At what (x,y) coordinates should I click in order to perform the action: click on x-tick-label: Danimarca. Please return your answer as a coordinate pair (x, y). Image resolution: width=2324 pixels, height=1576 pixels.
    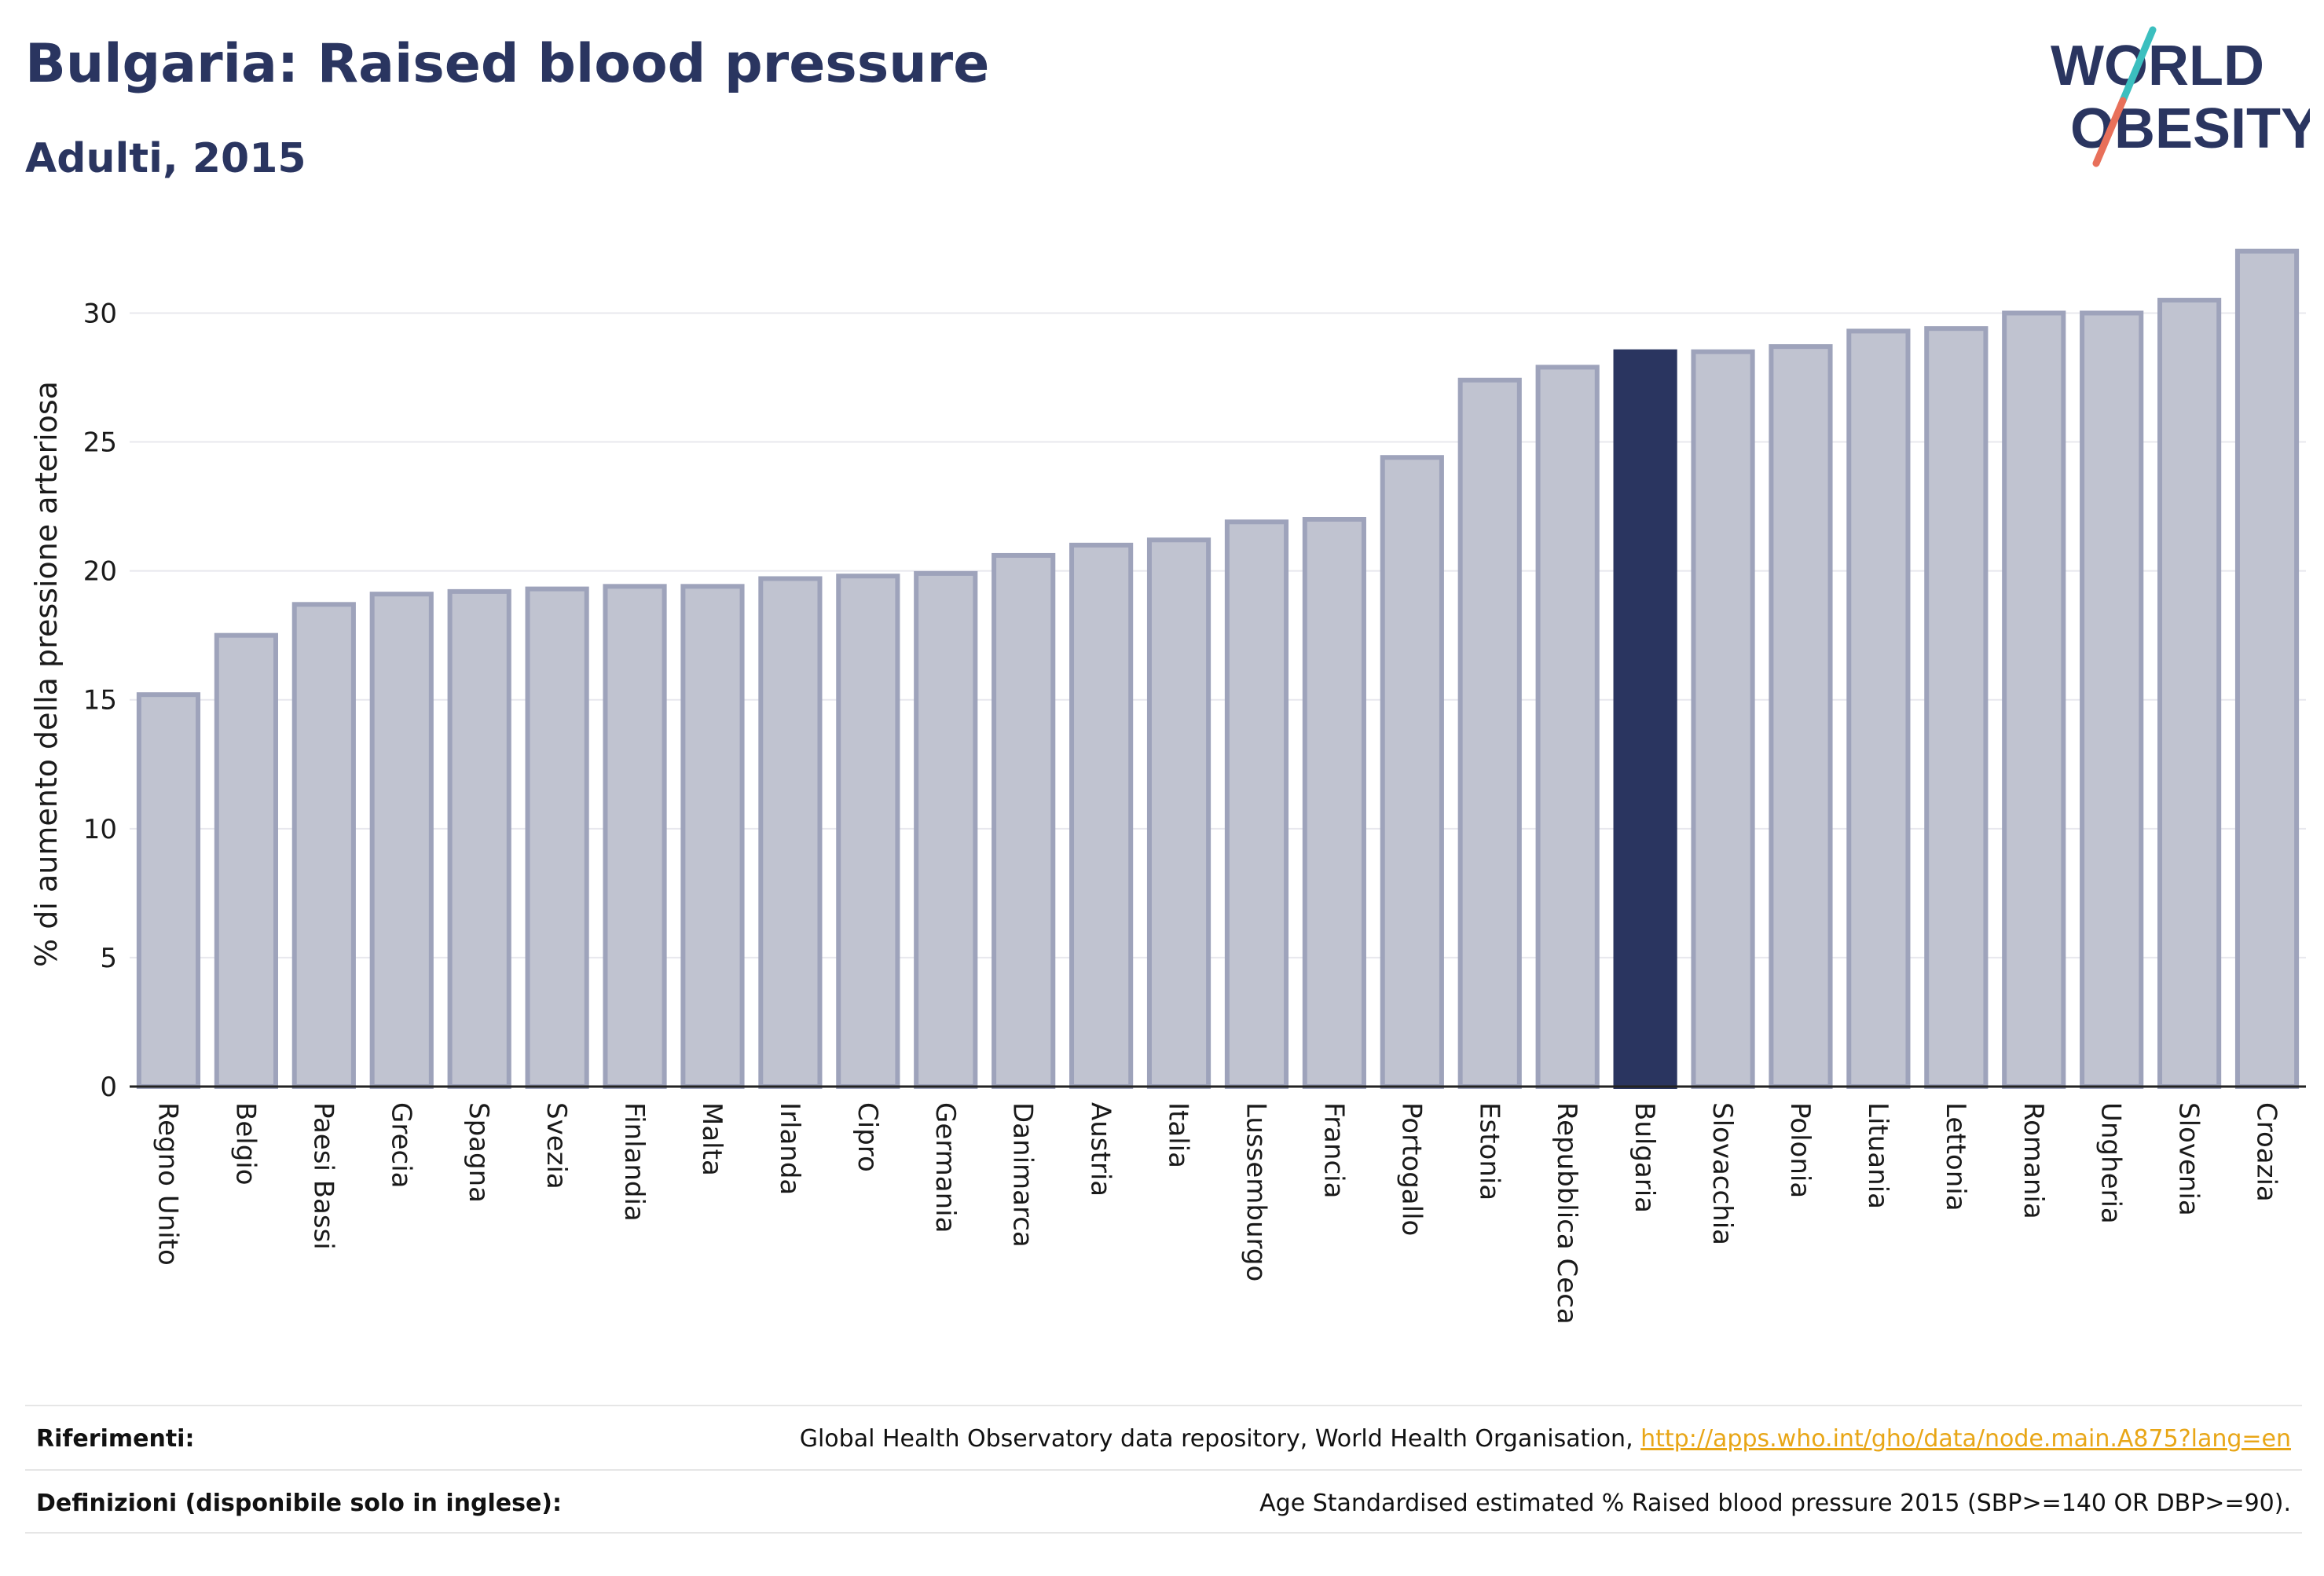
    Looking at the image, I should click on (1023, 1175).